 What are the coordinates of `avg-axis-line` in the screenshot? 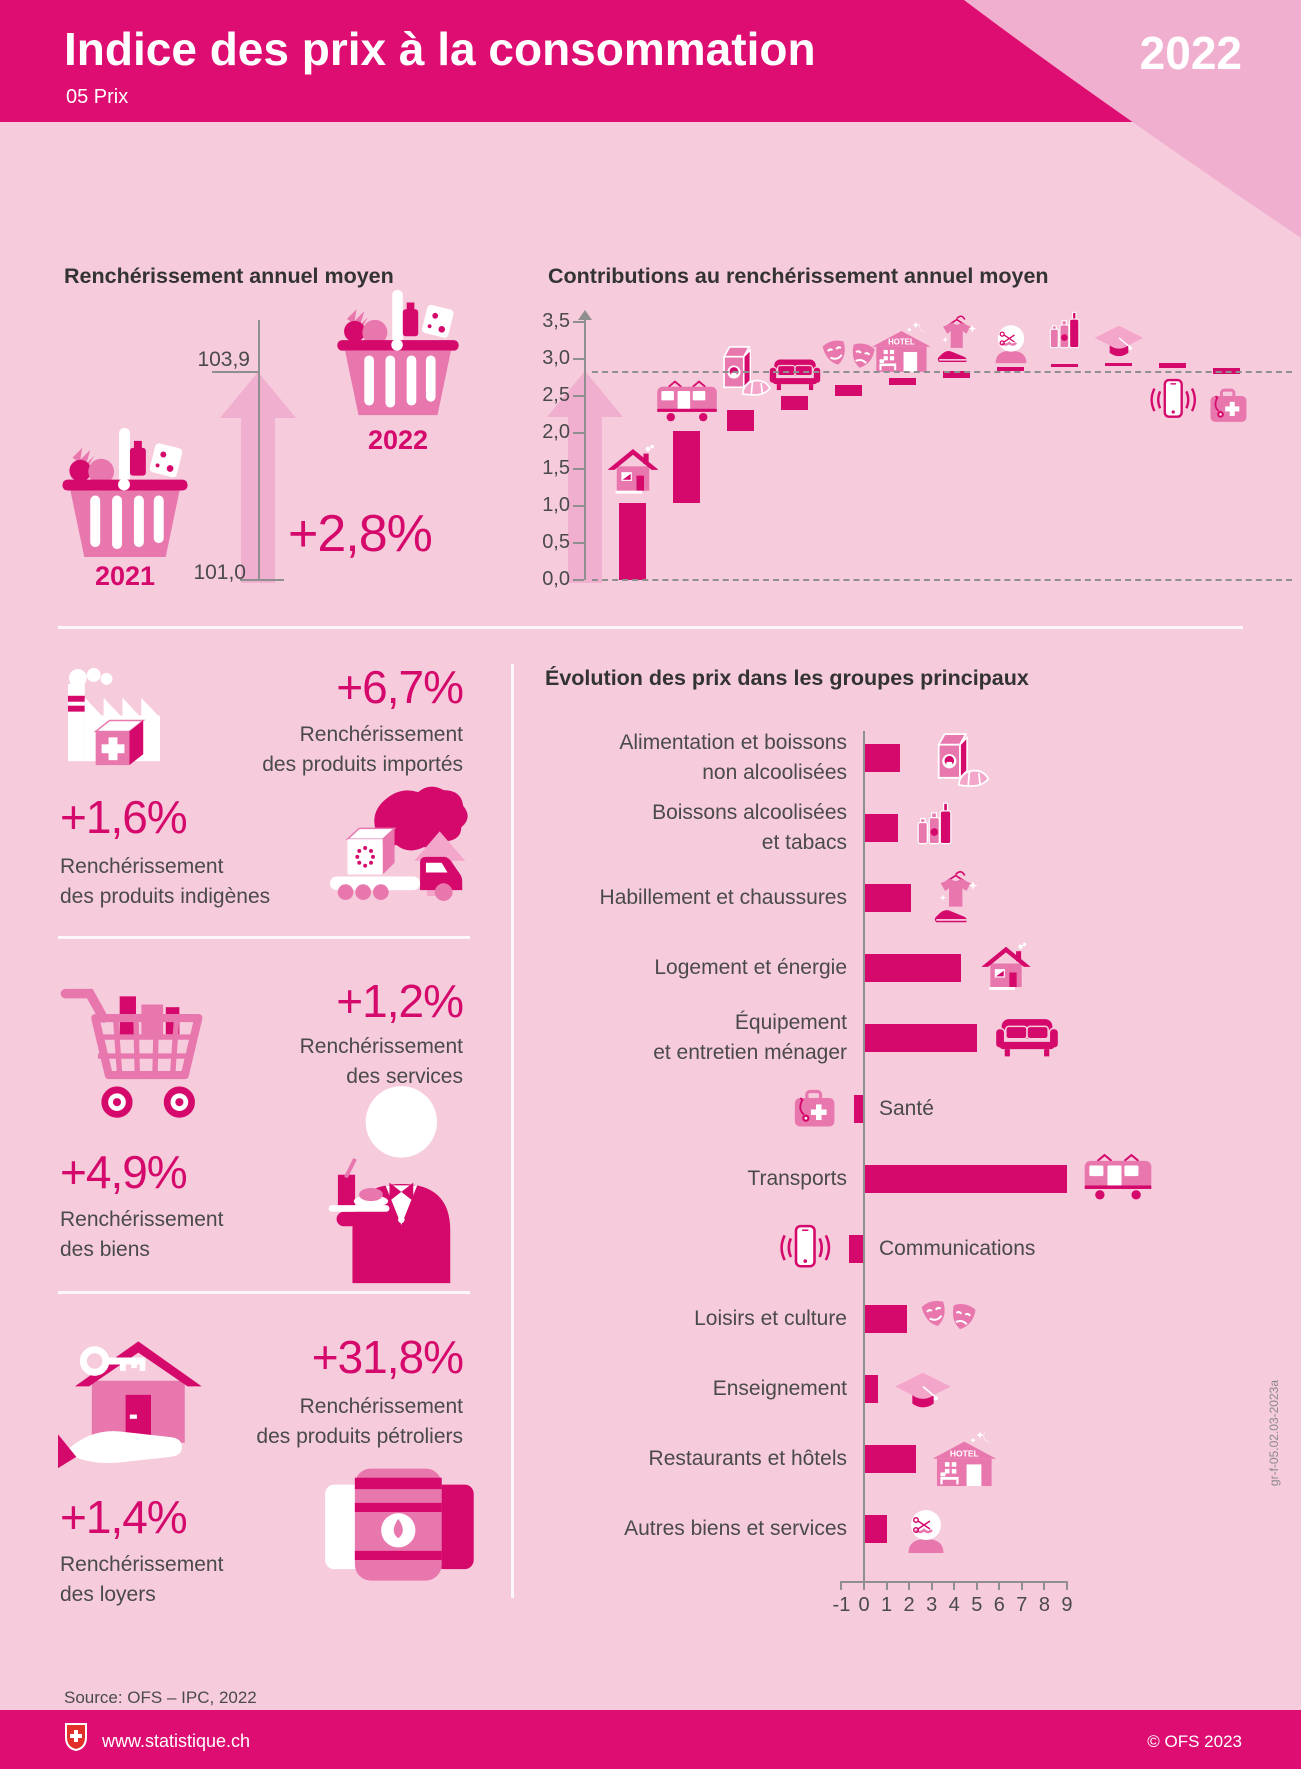 It's located at (259, 450).